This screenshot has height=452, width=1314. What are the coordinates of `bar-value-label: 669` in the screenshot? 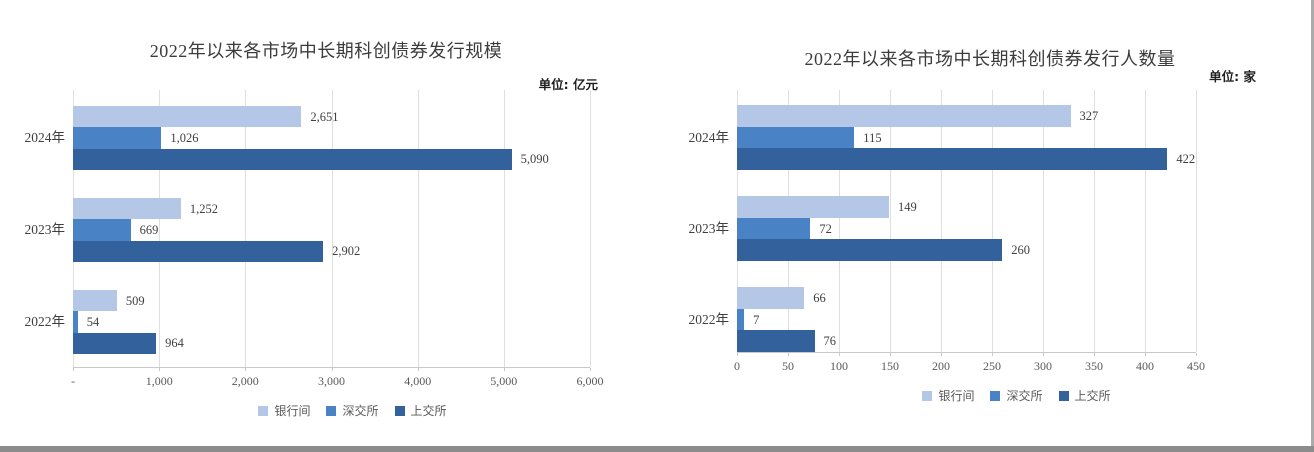 It's located at (149, 230).